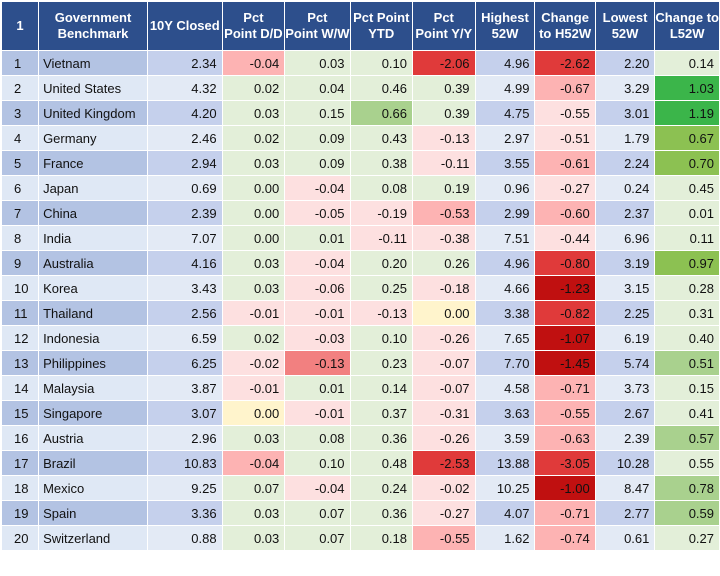 This screenshot has width=720, height=576. What do you see at coordinates (93, 188) in the screenshot?
I see `country-name: Japan` at bounding box center [93, 188].